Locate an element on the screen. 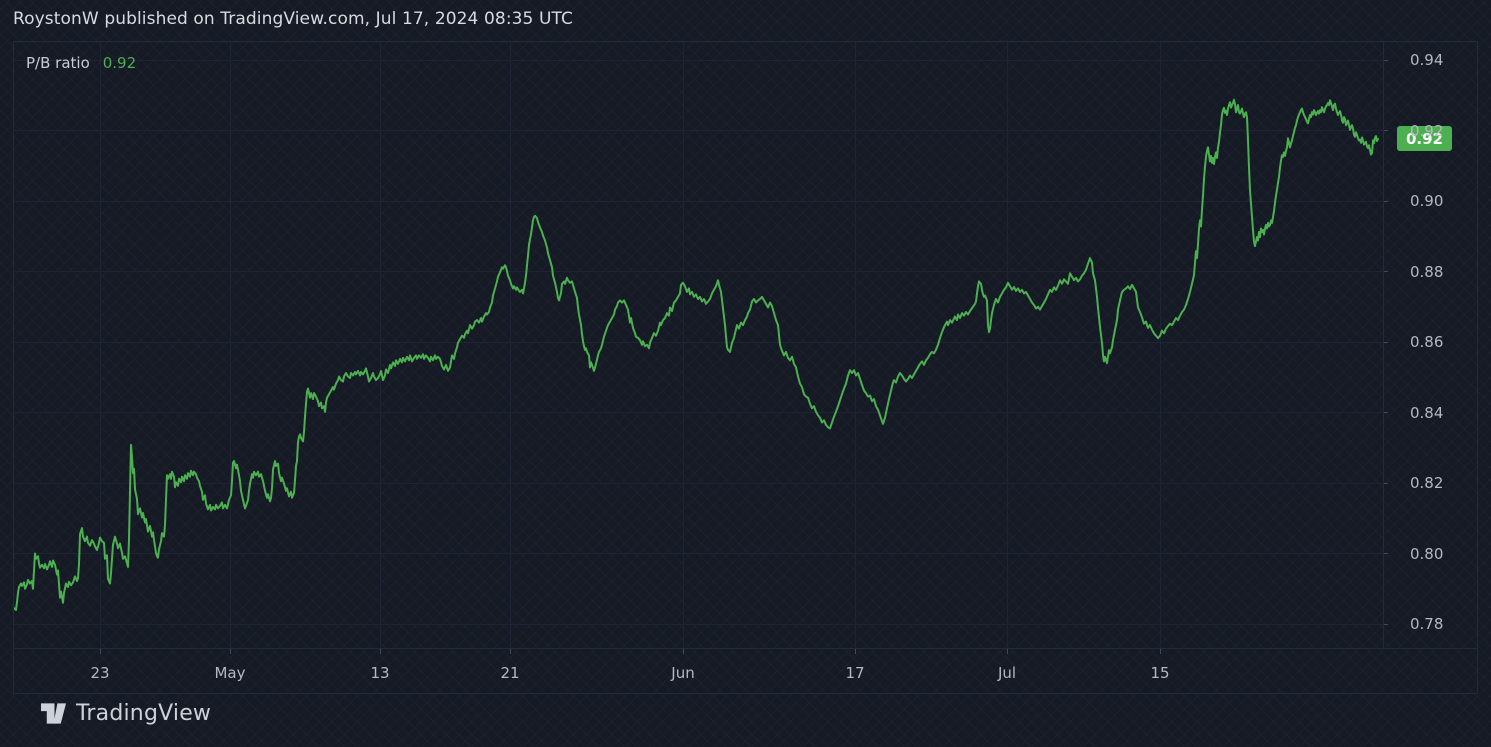  x-axis-label: 13 is located at coordinates (380, 673).